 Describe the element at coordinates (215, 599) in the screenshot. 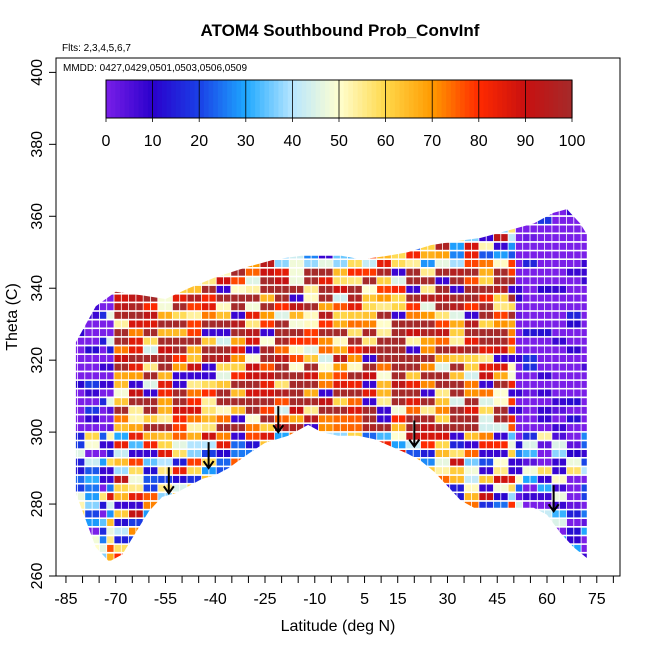

I see `x-tick-label: -40` at that location.